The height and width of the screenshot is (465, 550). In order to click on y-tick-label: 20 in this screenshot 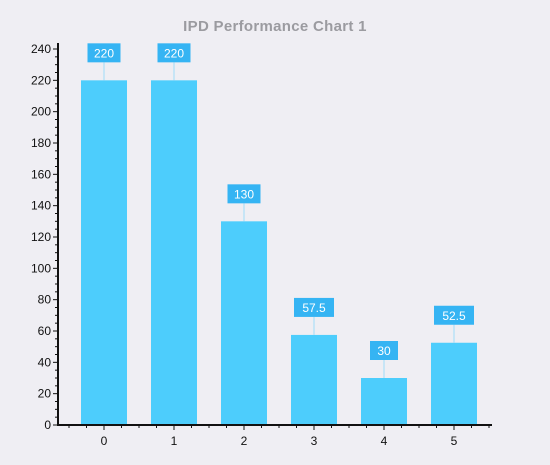, I will do `click(45, 394)`.